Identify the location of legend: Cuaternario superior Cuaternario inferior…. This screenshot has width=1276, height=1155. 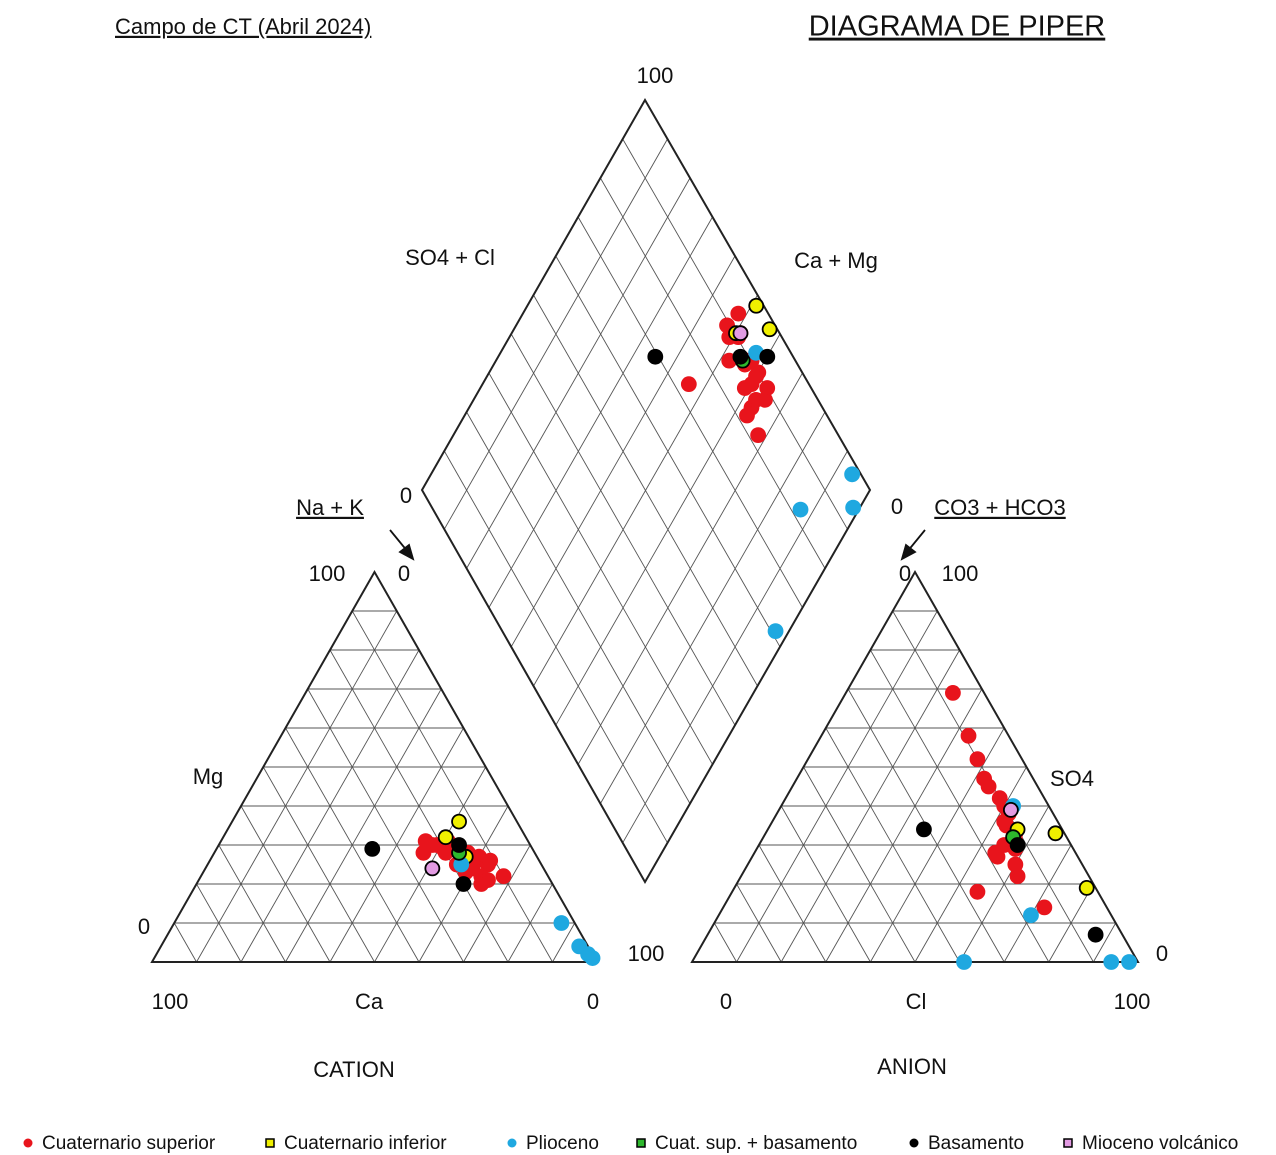
(630, 1143).